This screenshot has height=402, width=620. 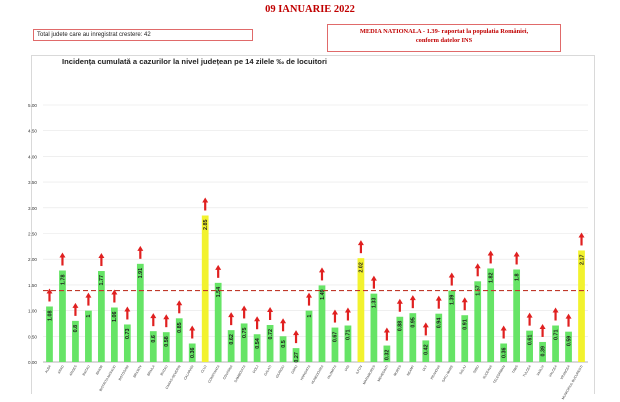 What do you see at coordinates (32, 182) in the screenshot?
I see `y-tick-label: 3.50` at bounding box center [32, 182].